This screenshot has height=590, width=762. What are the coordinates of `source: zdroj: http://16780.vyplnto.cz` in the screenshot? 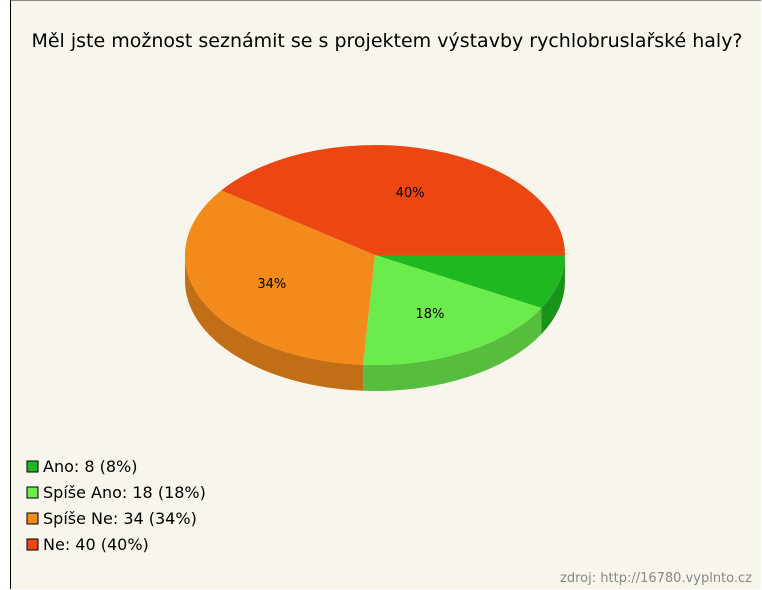 It's located at (656, 578).